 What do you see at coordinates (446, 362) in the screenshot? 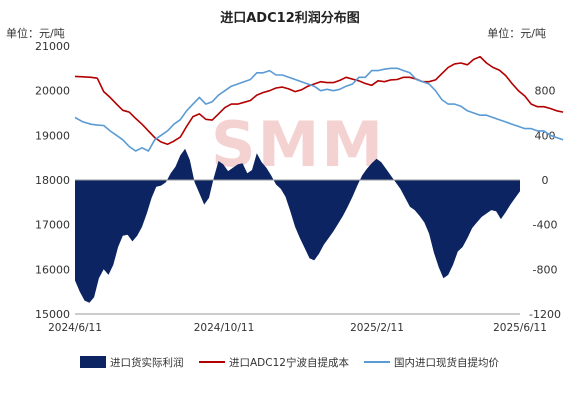
I see `legend-label-price: 国内进口现货自提均价` at bounding box center [446, 362].